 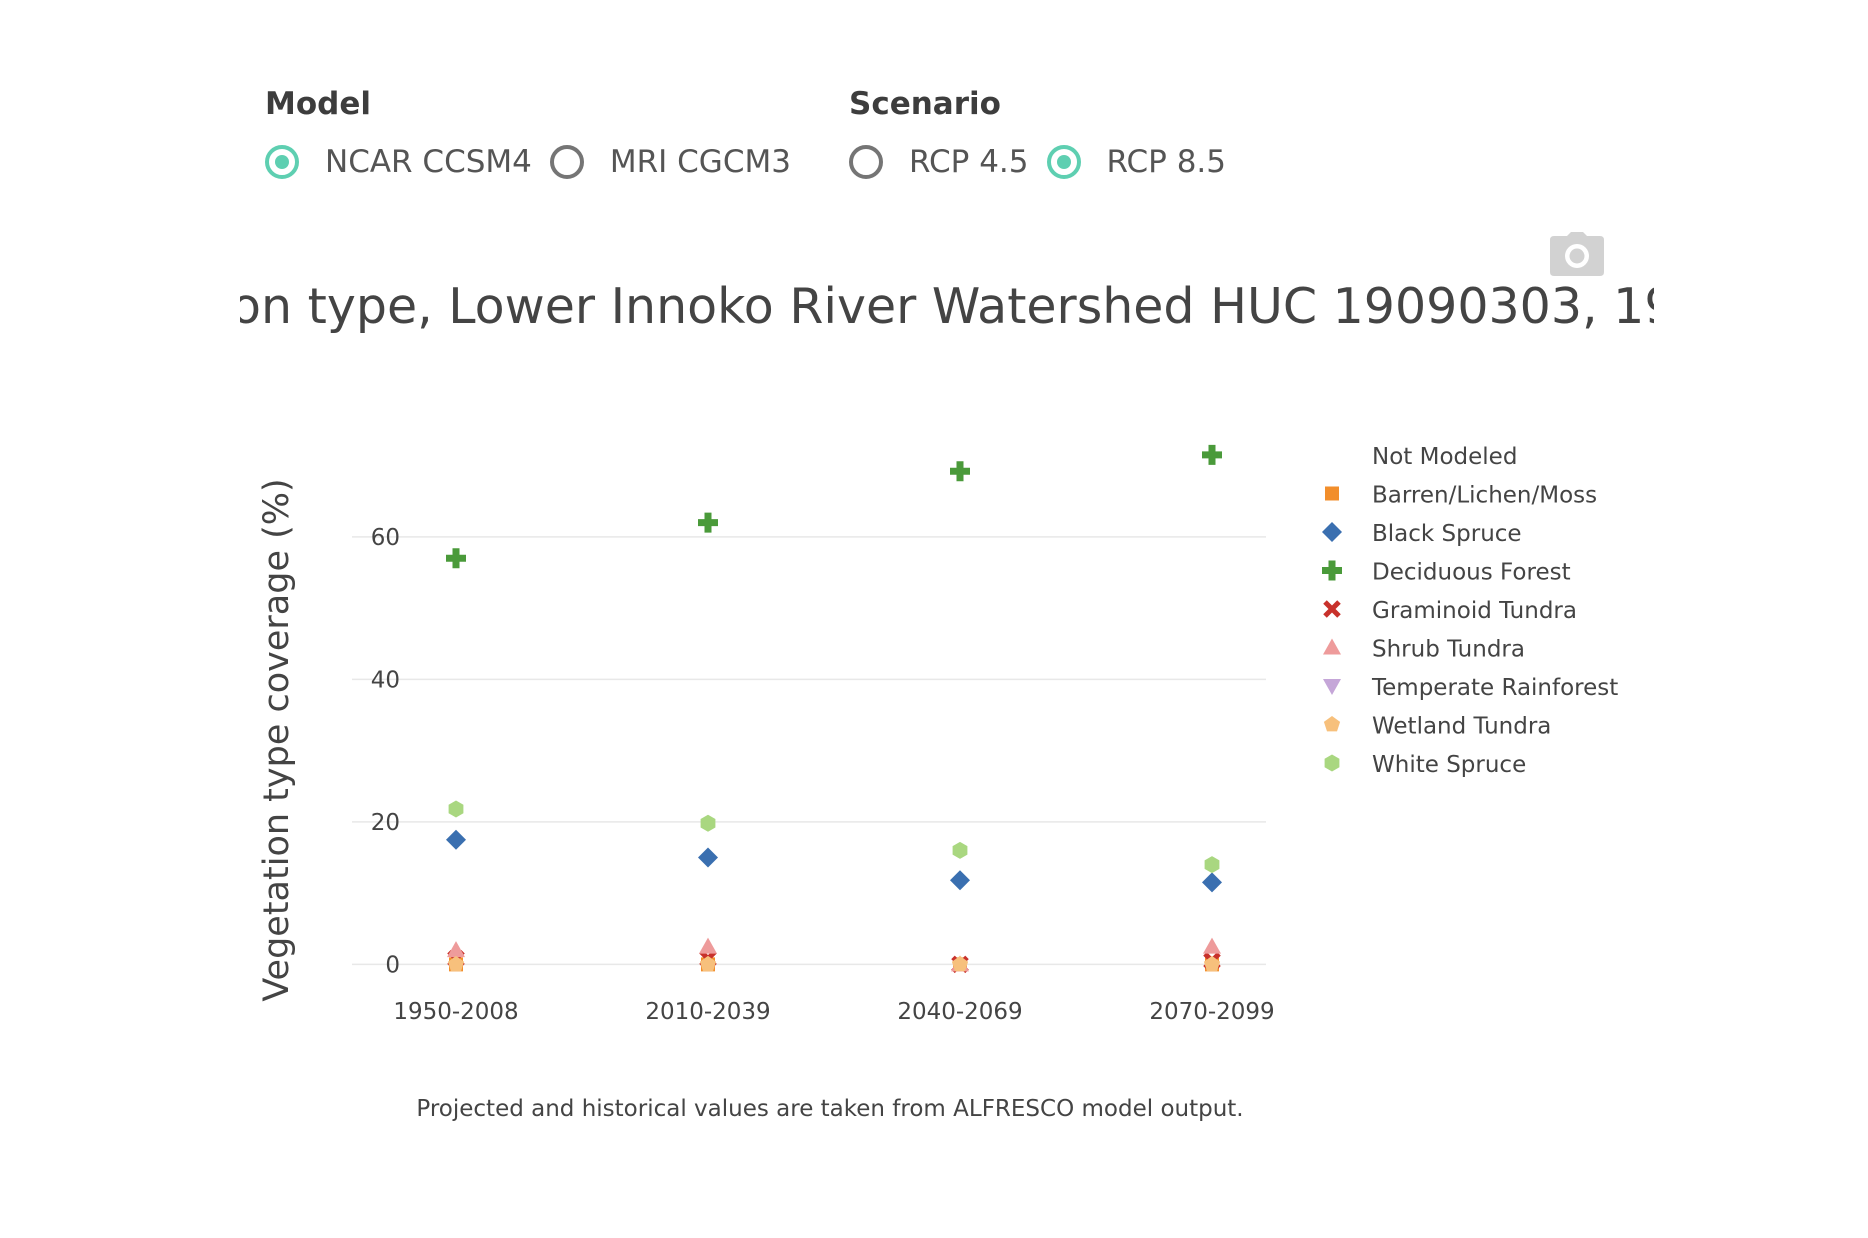 I want to click on scenario-option-rcp45: RCP 4.5, so click(x=939, y=162).